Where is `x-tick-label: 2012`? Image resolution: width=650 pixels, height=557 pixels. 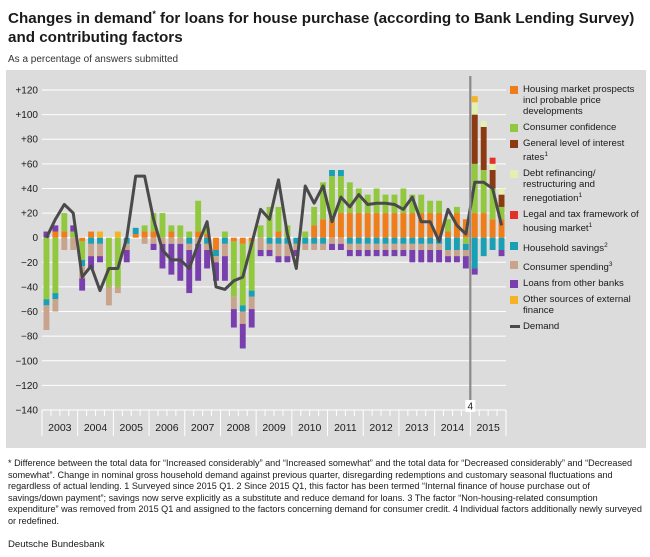
x-tick-label: 2012 is located at coordinates (381, 428).